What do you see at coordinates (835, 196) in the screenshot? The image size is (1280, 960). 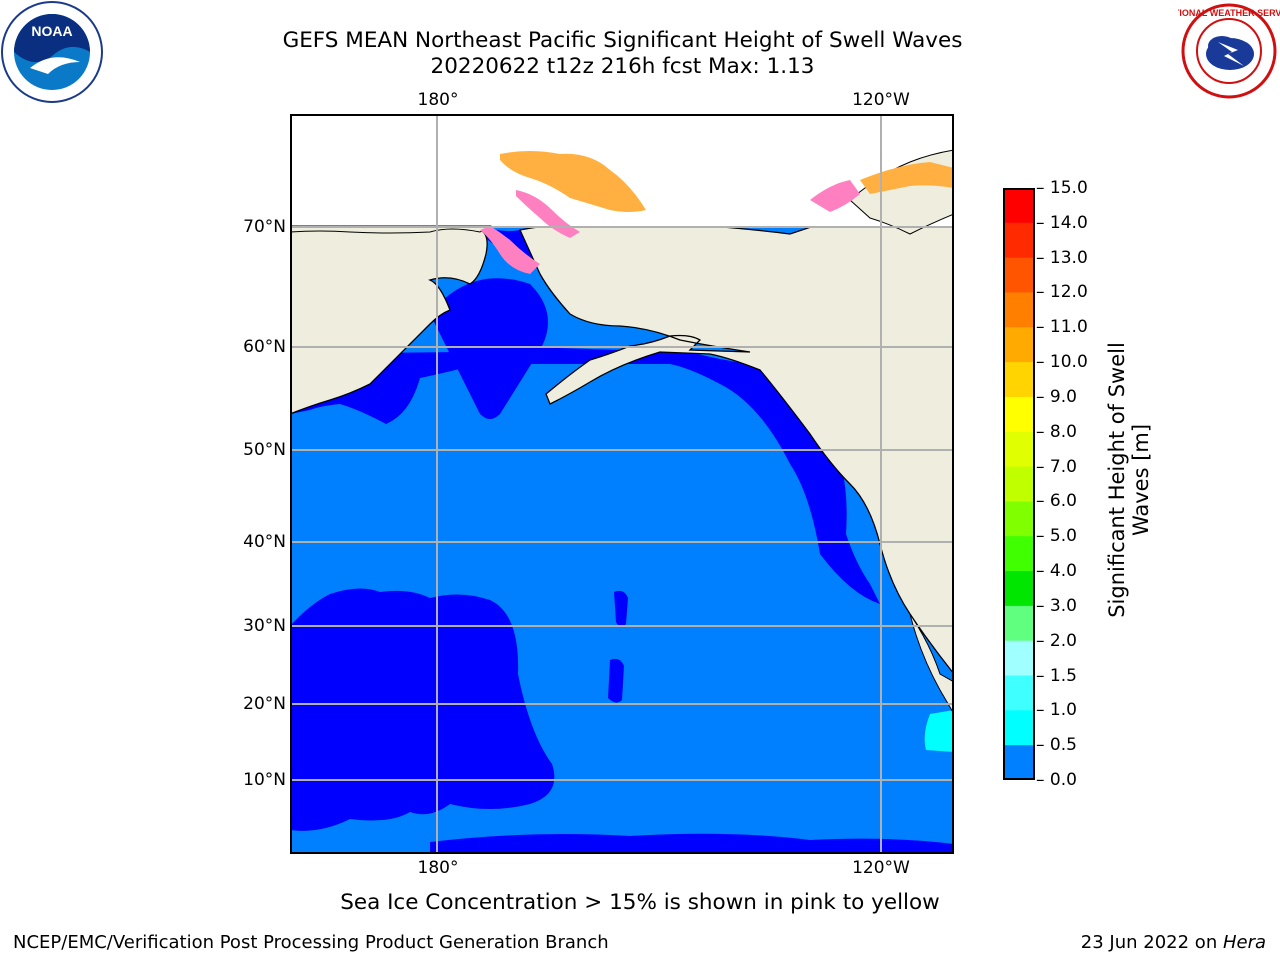 I see `sea-ice-pink-c` at bounding box center [835, 196].